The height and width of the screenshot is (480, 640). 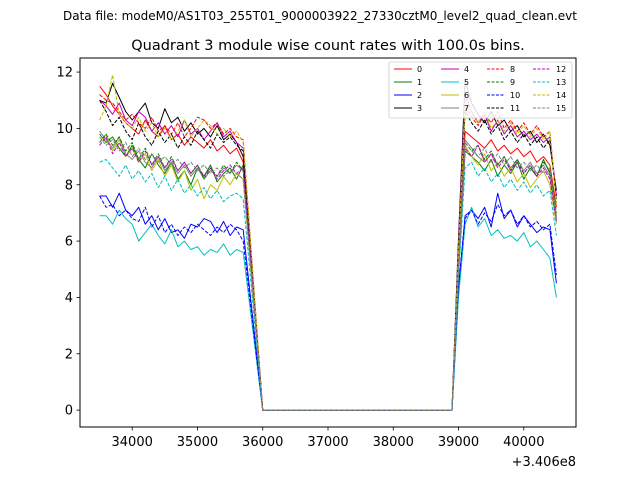 What do you see at coordinates (512, 69) in the screenshot?
I see `legend-label-8: 8` at bounding box center [512, 69].